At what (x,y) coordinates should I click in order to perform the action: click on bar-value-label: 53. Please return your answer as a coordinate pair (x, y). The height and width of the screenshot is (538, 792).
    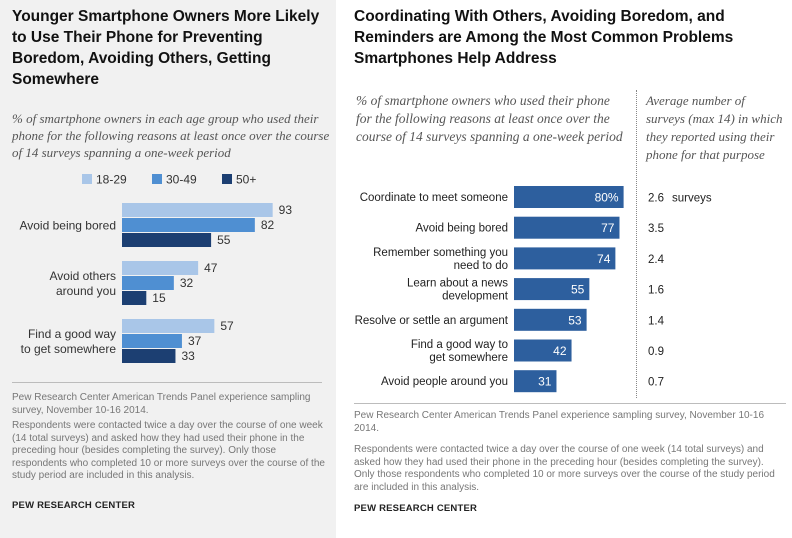
    Looking at the image, I should click on (575, 320).